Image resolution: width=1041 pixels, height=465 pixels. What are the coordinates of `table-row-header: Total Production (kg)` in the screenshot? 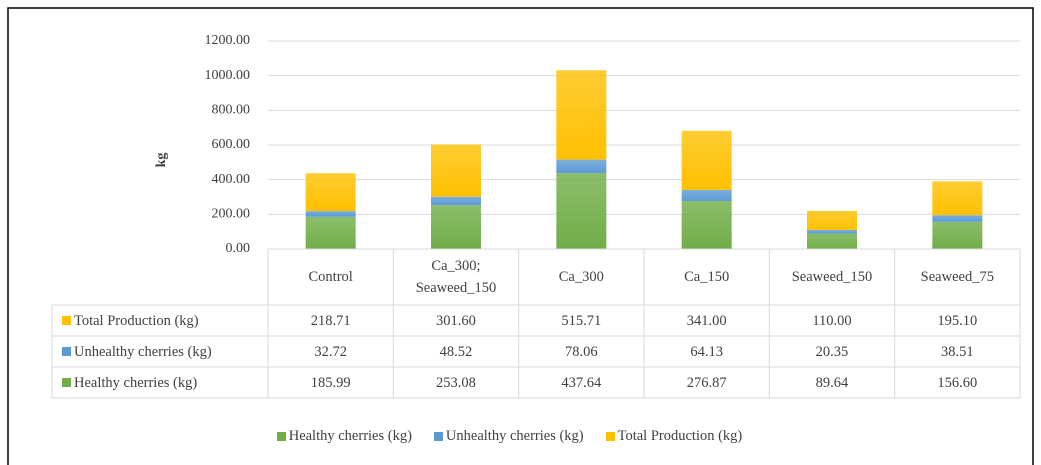 It's located at (160, 320).